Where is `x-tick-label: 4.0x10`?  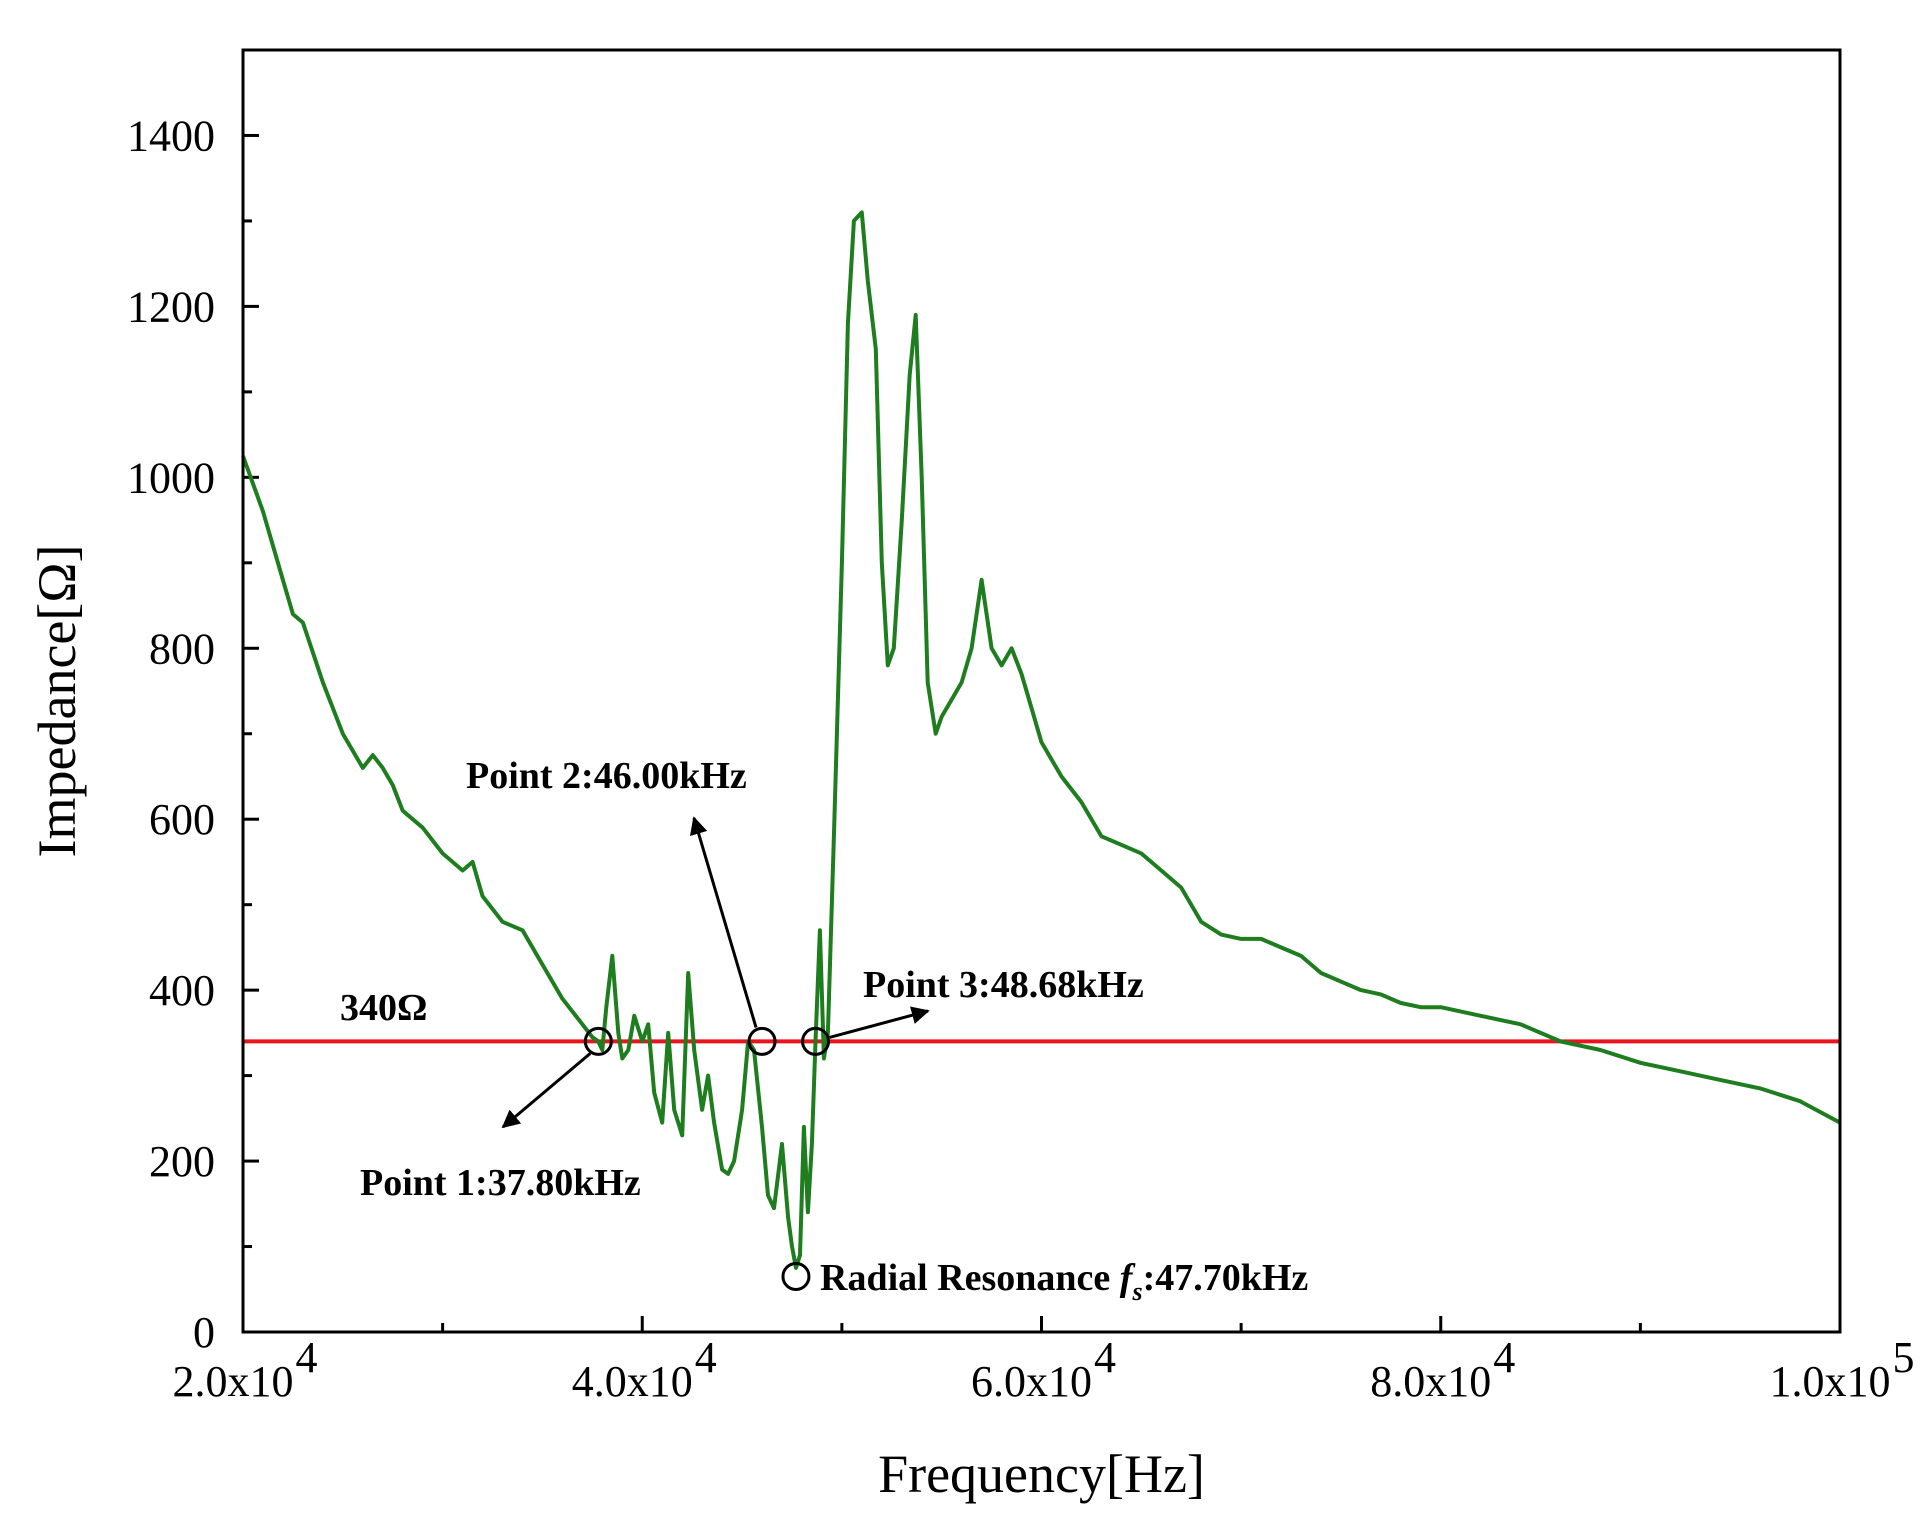 x-tick-label: 4.0x10 is located at coordinates (632, 1381).